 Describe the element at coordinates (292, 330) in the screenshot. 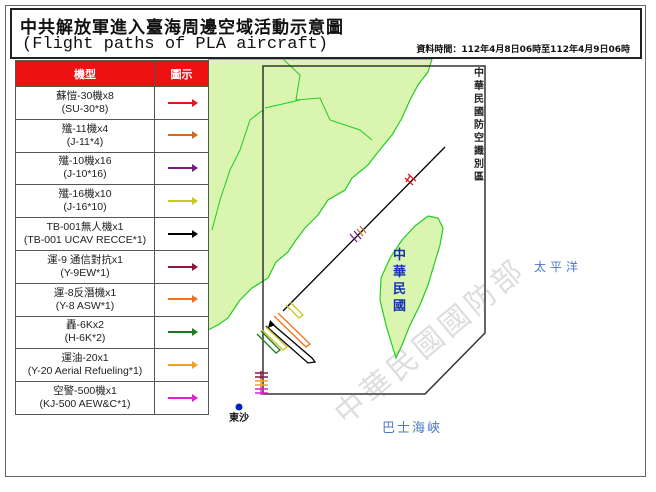

I see `y8-track` at that location.